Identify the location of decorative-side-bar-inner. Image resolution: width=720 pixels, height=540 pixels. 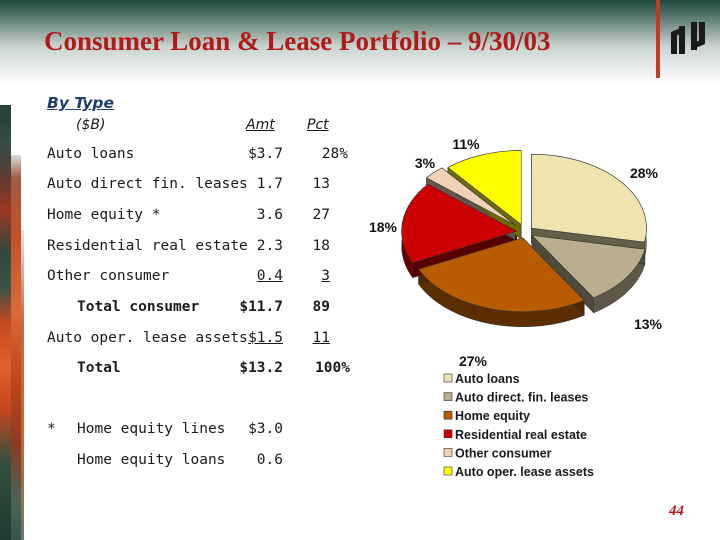
(16, 347).